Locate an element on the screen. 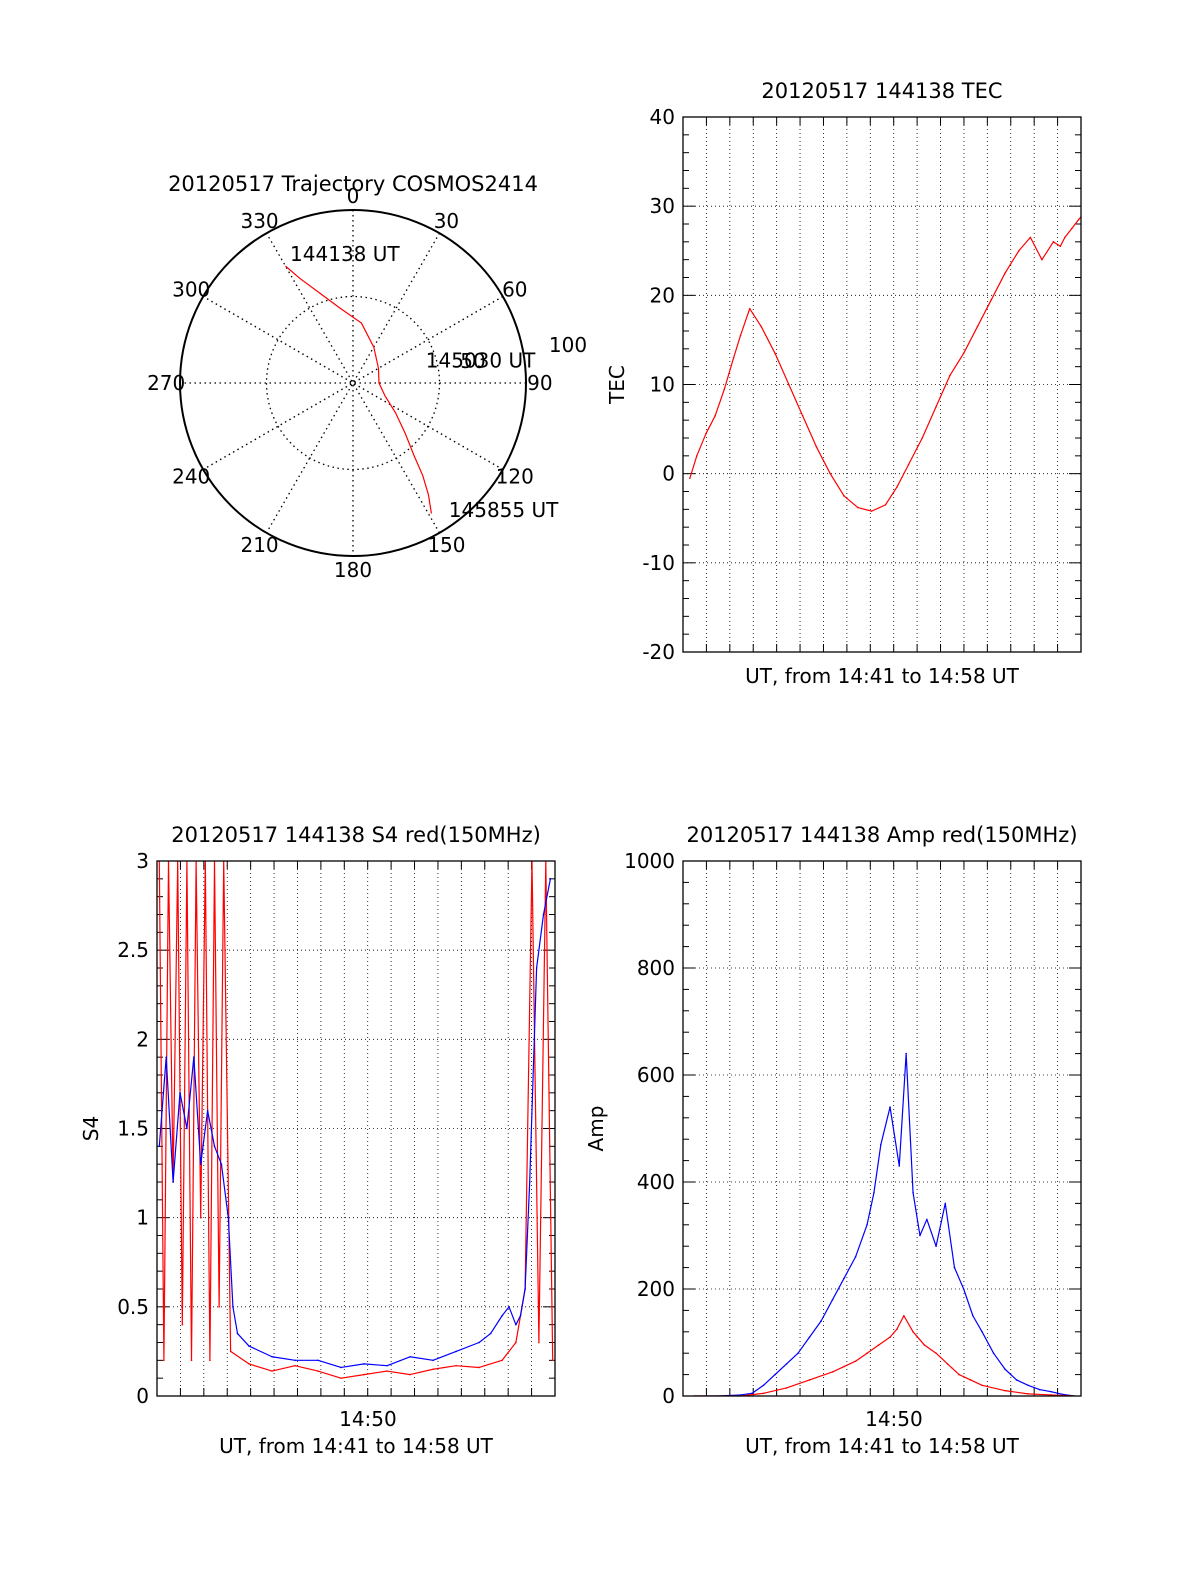 This screenshot has height=1575, width=1200. polar-angle-label: 330 is located at coordinates (259, 221).